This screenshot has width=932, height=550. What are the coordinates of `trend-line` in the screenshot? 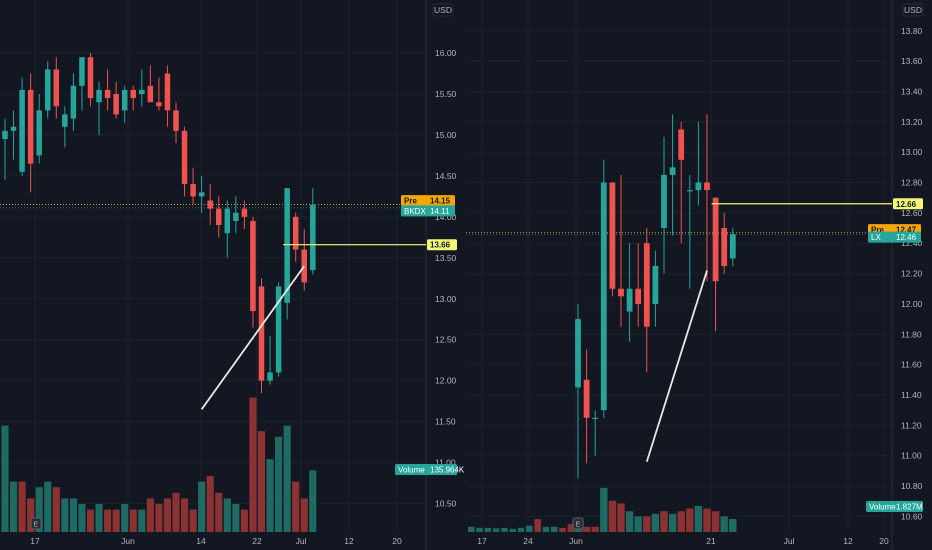 It's located at (252, 337).